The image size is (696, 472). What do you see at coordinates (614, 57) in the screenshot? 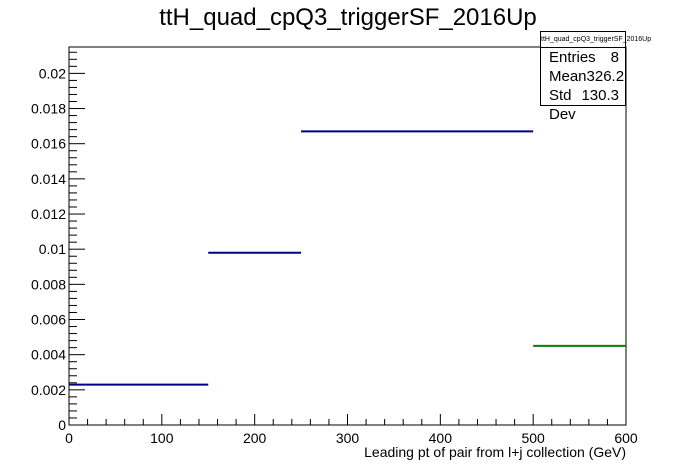
I see `stats-value: 8` at bounding box center [614, 57].